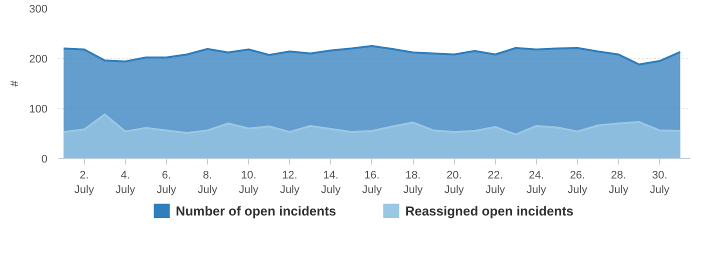 The width and height of the screenshot is (709, 269). What do you see at coordinates (126, 183) in the screenshot?
I see `x-tick-label: 4. July` at bounding box center [126, 183].